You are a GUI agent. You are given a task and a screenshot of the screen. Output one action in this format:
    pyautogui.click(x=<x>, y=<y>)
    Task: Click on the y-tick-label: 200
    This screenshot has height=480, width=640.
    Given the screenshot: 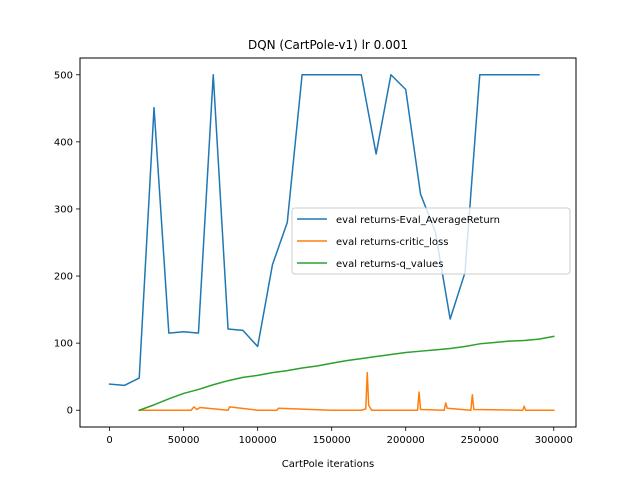 What is the action you would take?
    pyautogui.click(x=63, y=277)
    